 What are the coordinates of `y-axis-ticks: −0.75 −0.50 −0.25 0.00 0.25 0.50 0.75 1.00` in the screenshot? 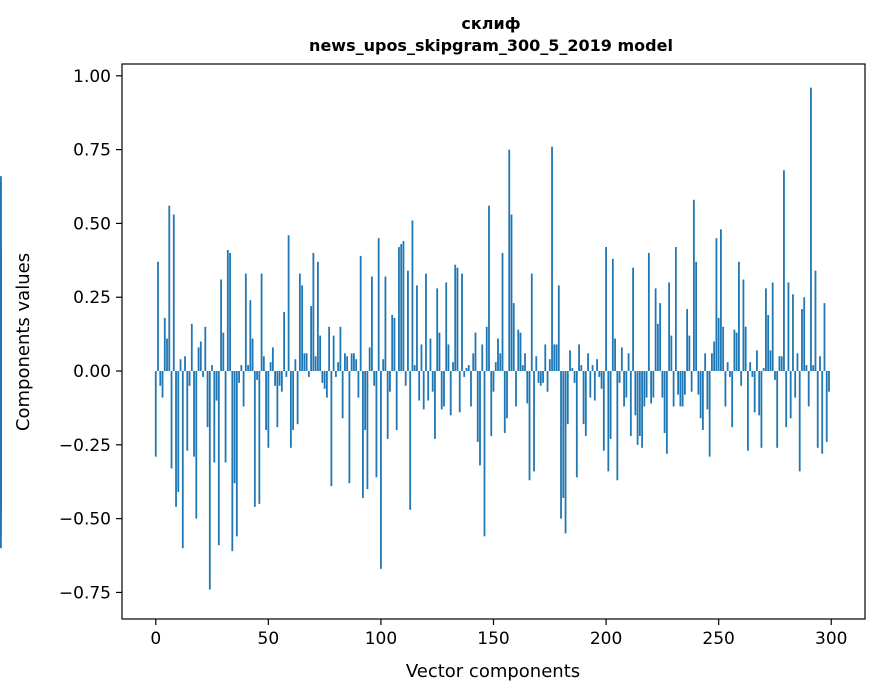 It's located at (90, 335).